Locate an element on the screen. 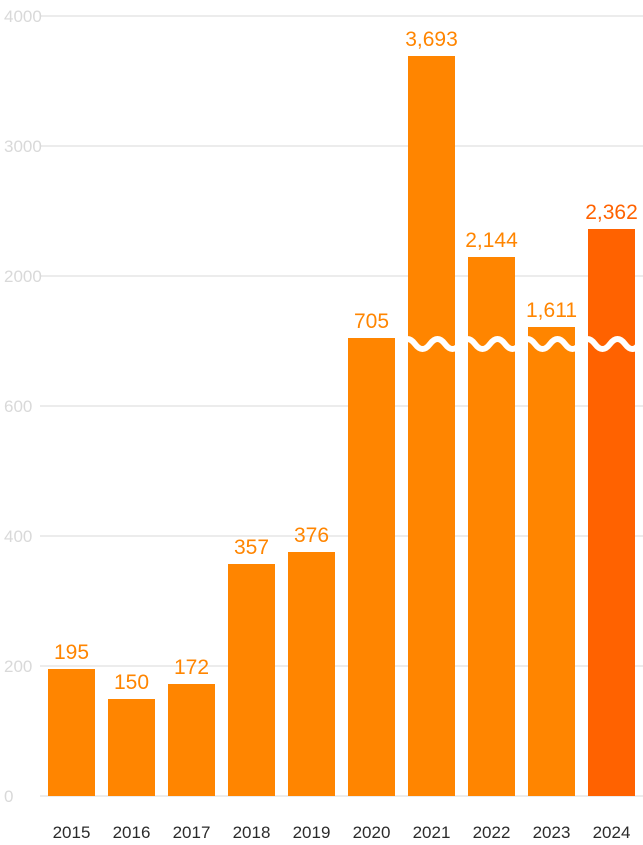 The image size is (643, 845). y-tick-label: 4000 is located at coordinates (23, 16).